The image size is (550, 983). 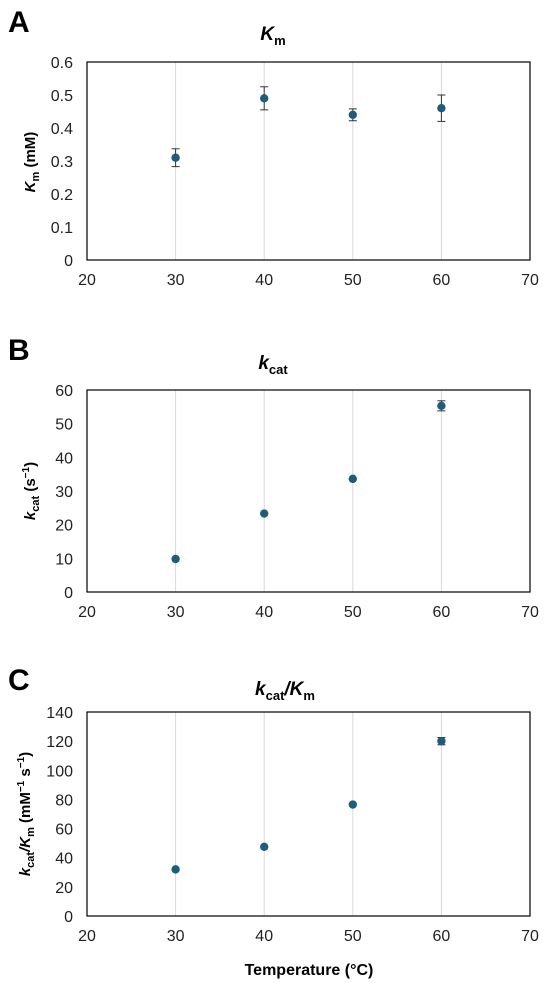 What do you see at coordinates (62, 63) in the screenshot?
I see `y-tick-label: 0.6` at bounding box center [62, 63].